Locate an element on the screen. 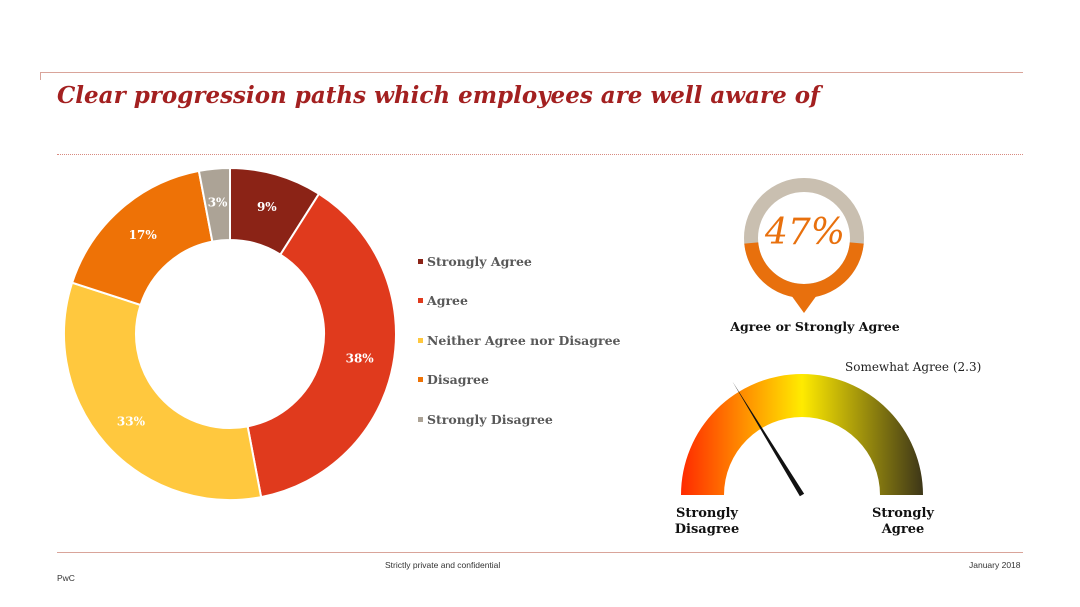  gauge-max-label: Strongly Agree is located at coordinates (903, 521).